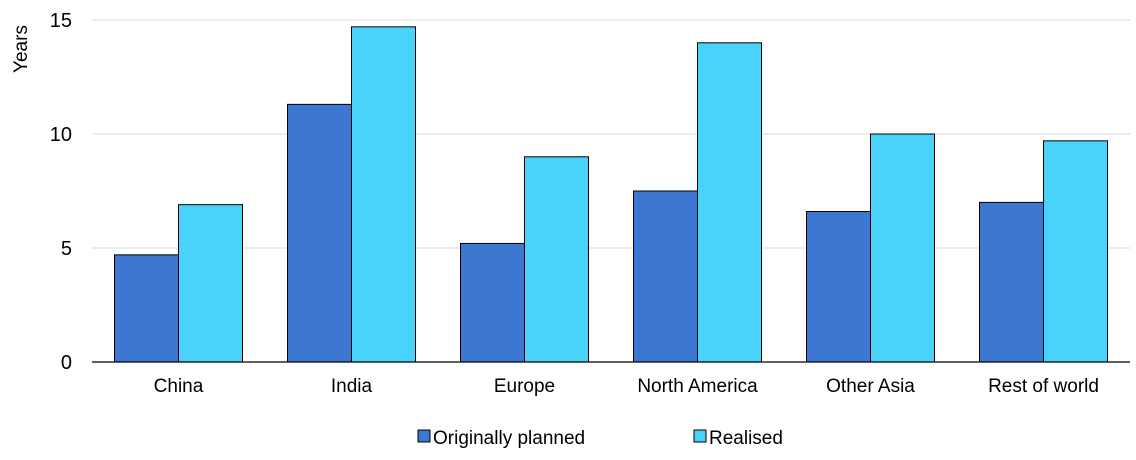 This screenshot has width=1136, height=460. Describe the element at coordinates (697, 386) in the screenshot. I see `x-tick-label: North America` at that location.